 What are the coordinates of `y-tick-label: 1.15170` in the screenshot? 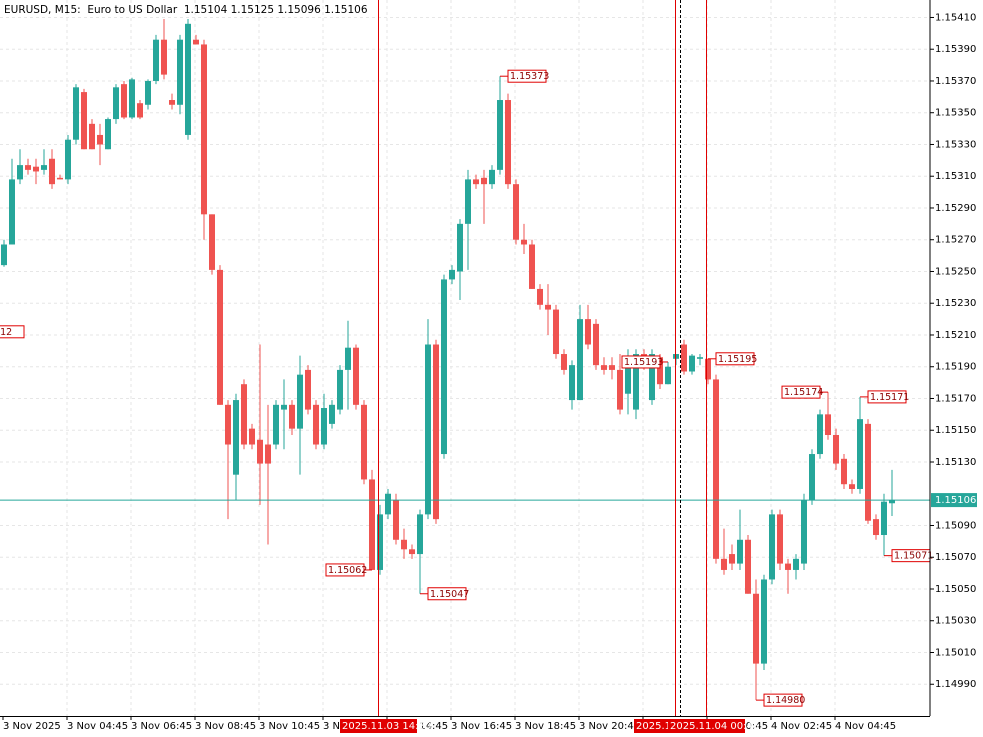 It's located at (955, 398).